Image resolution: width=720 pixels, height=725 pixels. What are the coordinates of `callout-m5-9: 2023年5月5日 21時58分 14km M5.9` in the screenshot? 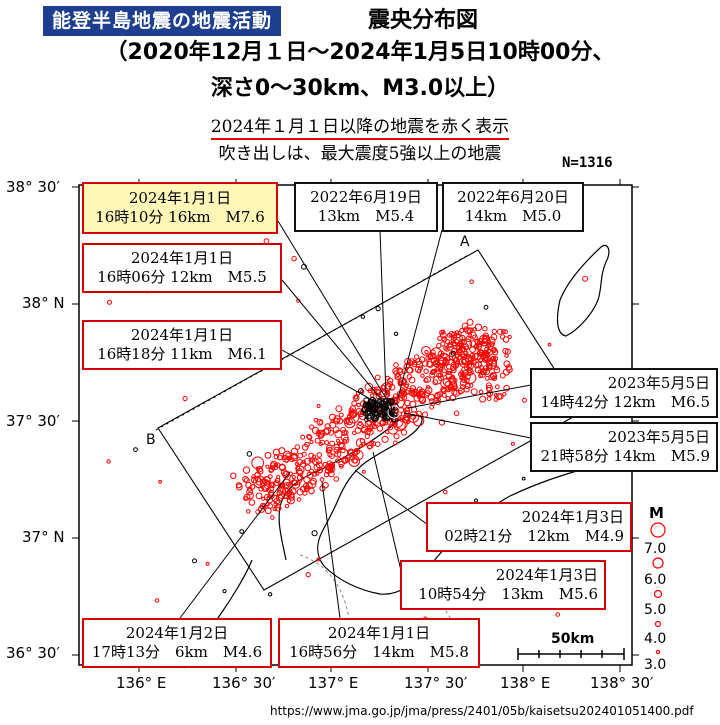 It's located at (624, 447).